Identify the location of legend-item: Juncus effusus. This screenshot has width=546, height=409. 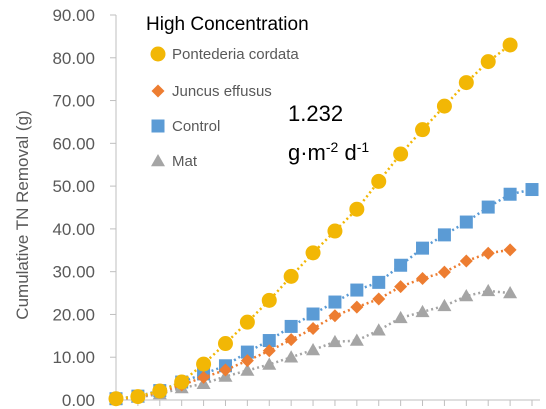
(211, 91).